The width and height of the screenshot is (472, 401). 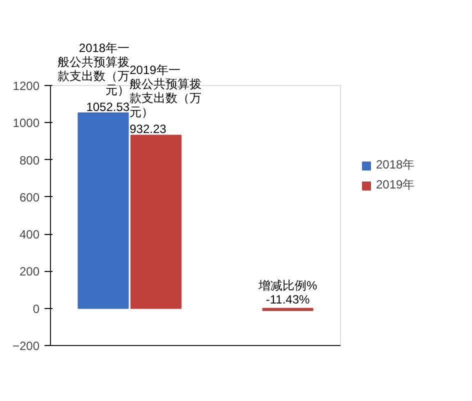 What do you see at coordinates (396, 185) in the screenshot?
I see `legend-label: 2019年` at bounding box center [396, 185].